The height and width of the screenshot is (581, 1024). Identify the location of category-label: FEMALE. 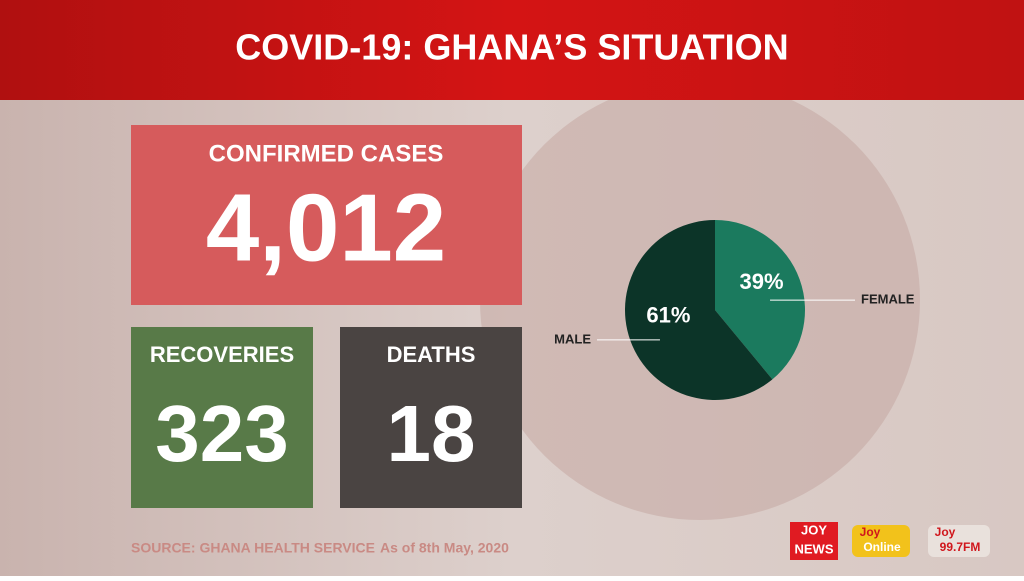
(888, 299).